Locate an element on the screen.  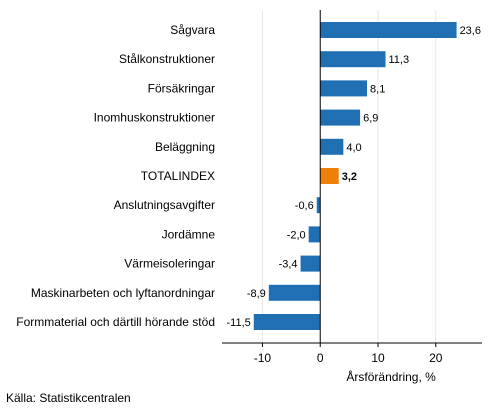
category-label: Jordämne is located at coordinates (189, 234).